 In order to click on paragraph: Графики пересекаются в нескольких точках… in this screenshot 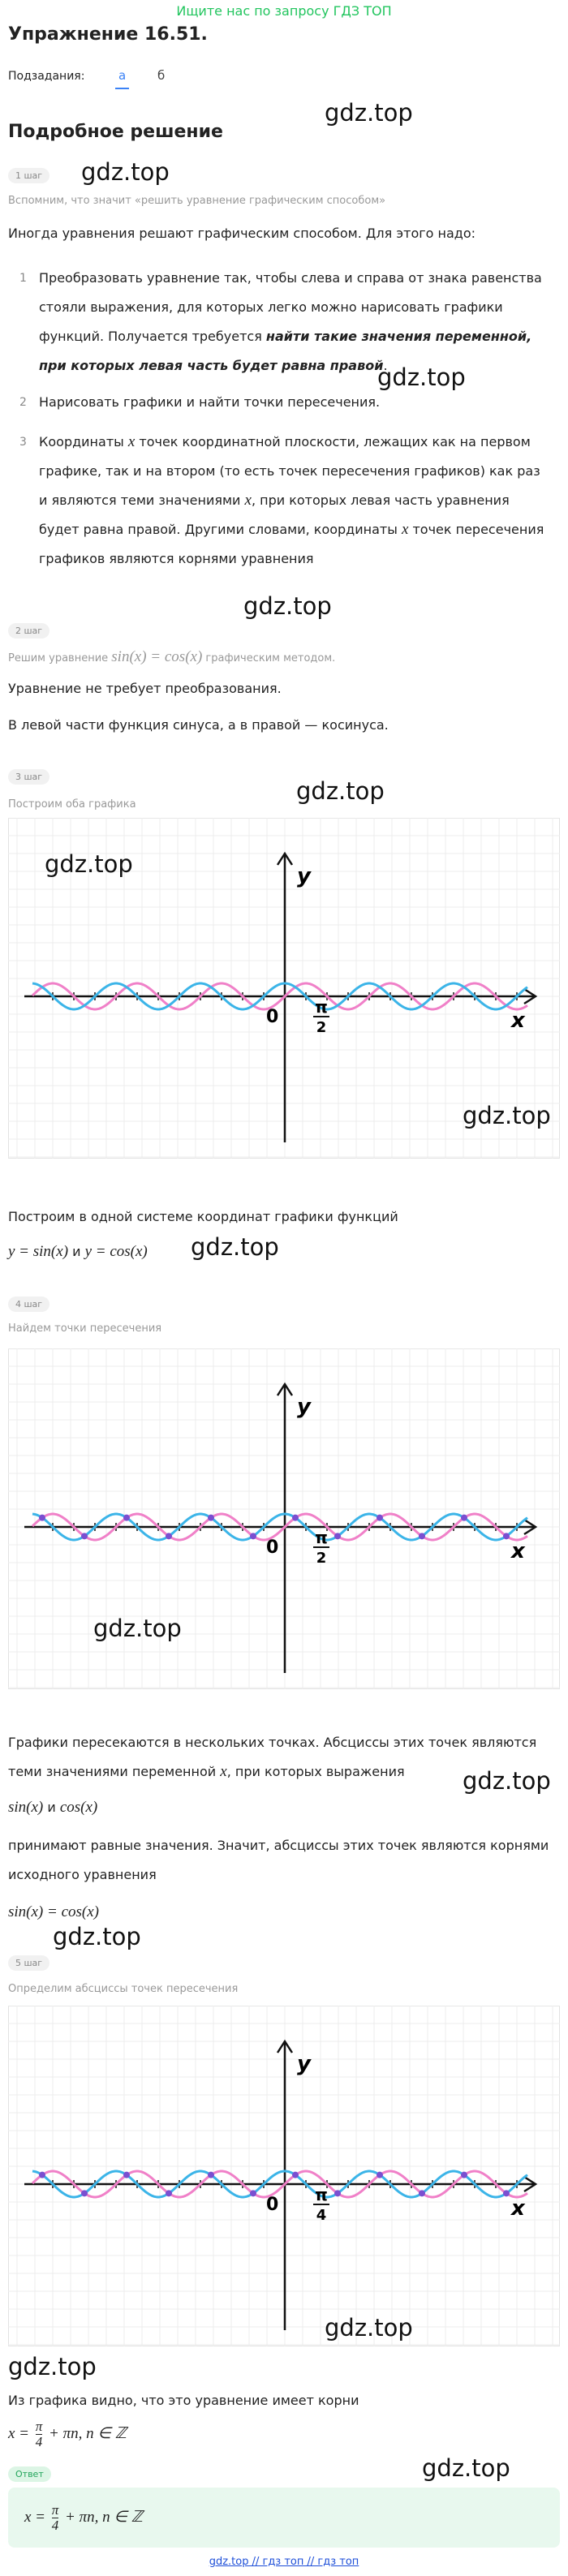, I will do `click(280, 1757)`.